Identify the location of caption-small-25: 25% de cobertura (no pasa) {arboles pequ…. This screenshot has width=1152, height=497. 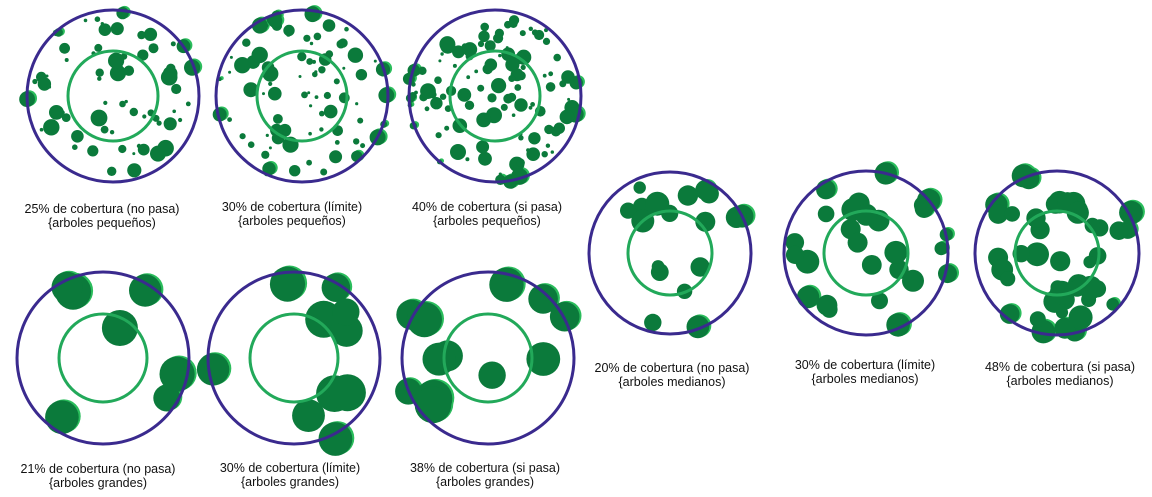
(102, 216).